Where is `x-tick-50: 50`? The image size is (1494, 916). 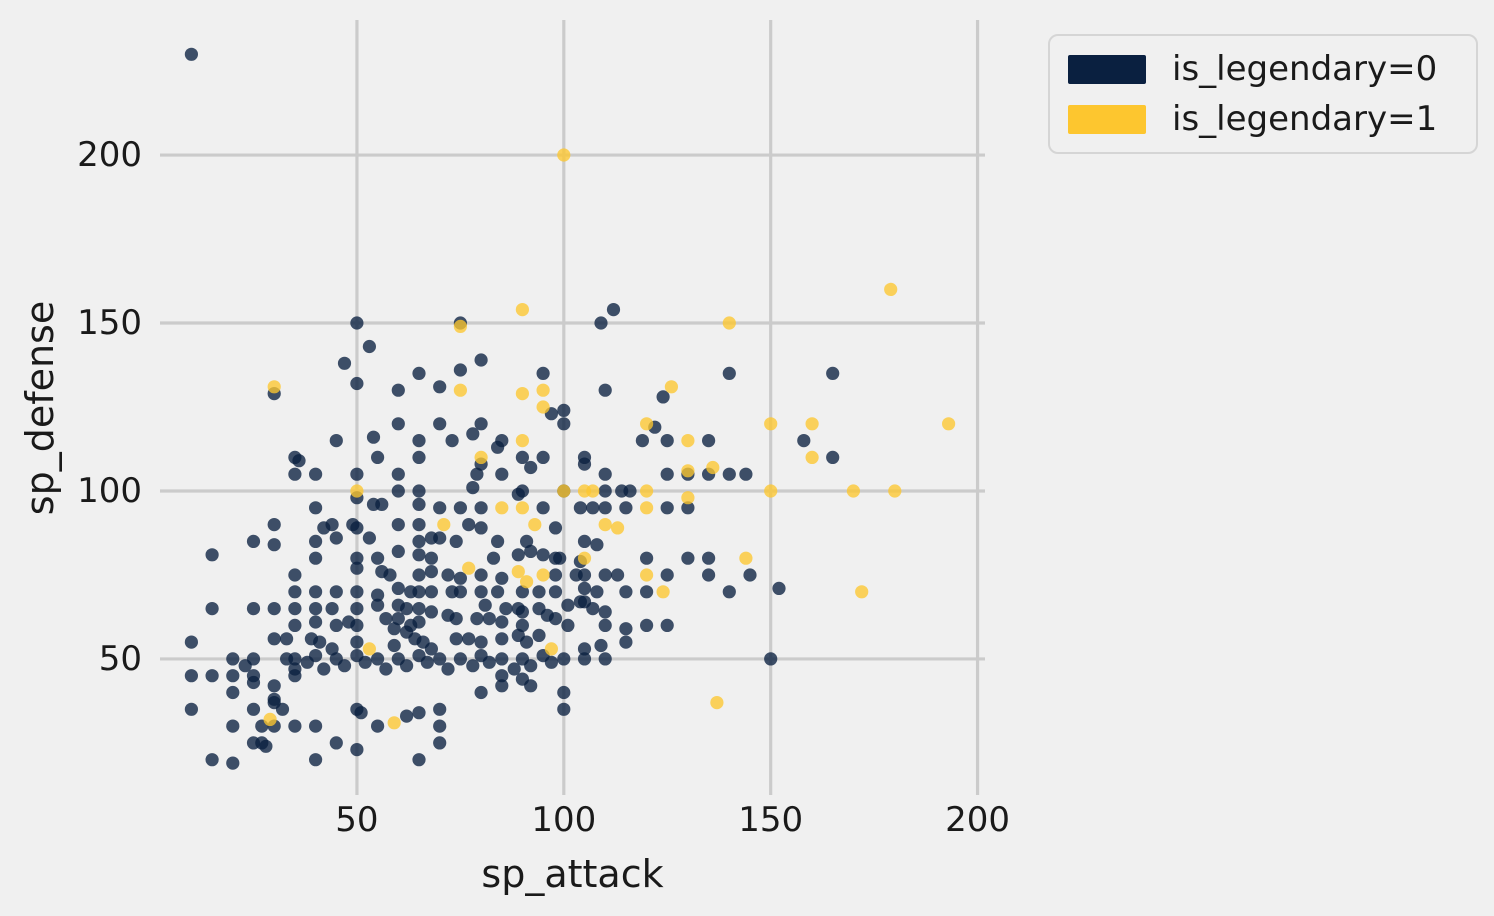
x-tick-50: 50 is located at coordinates (357, 820).